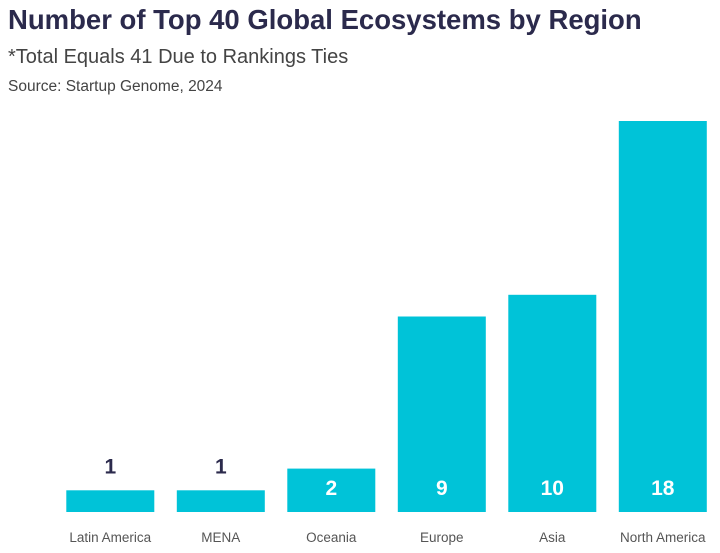 The width and height of the screenshot is (720, 553). I want to click on category-label-mena: MENA, so click(220, 537).